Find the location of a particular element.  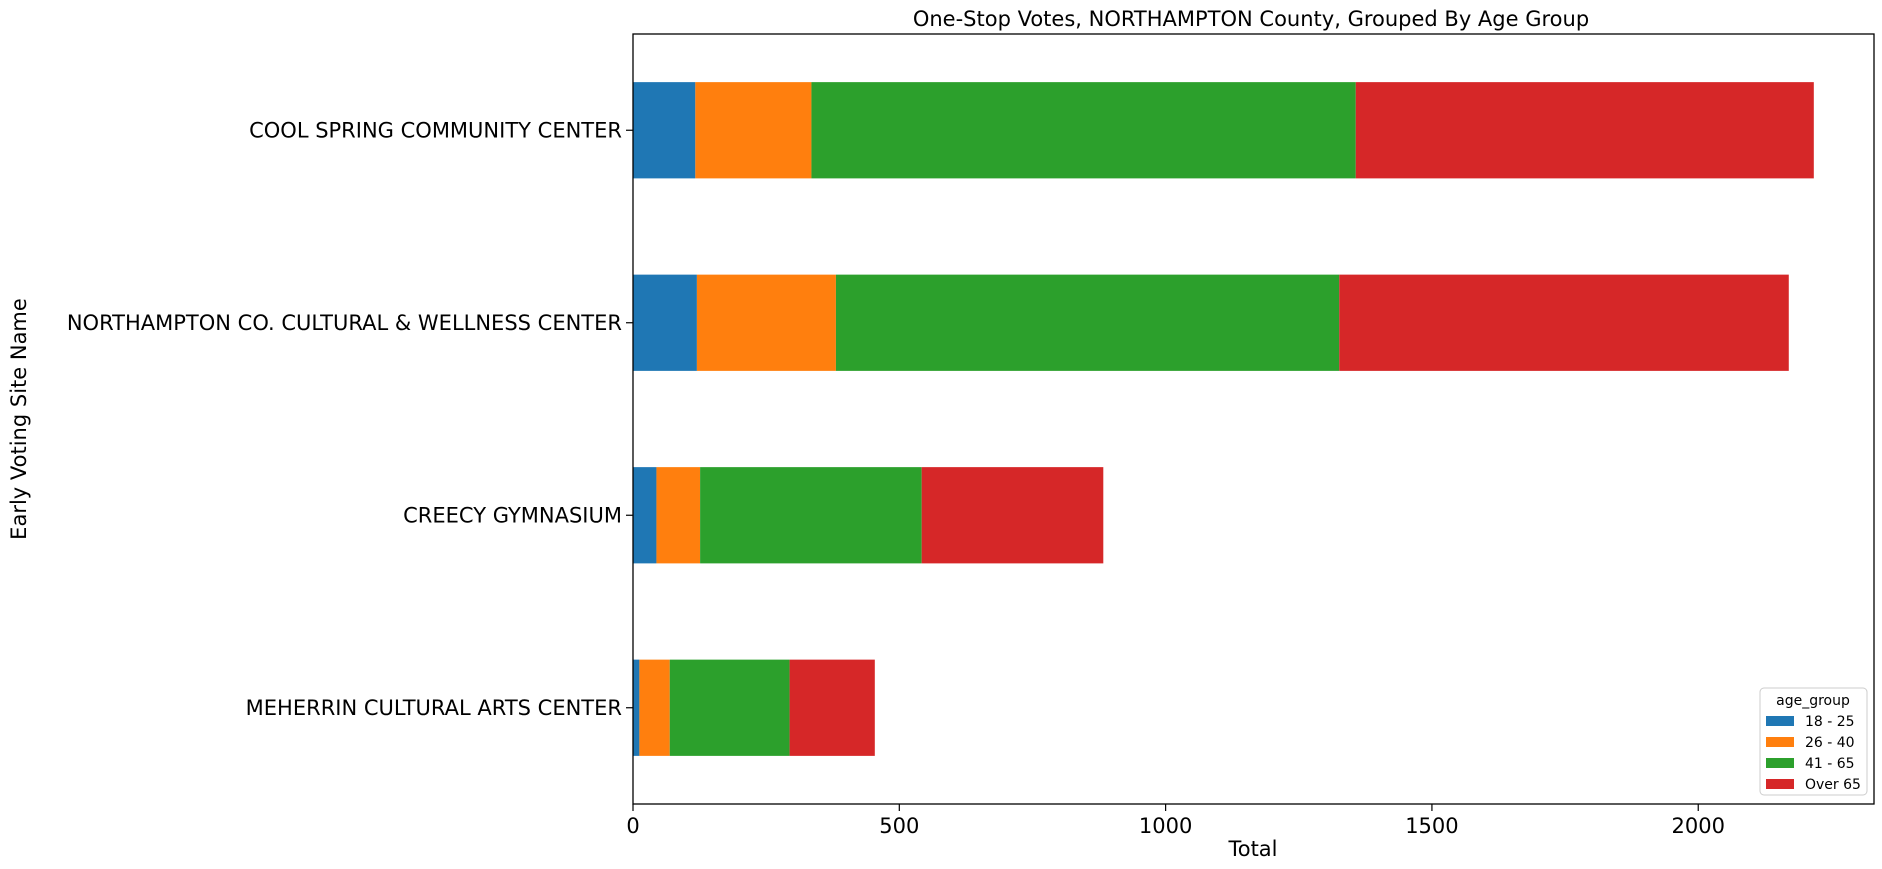

y-tick-label: MEHERRIN CULTURAL ARTS CENTER is located at coordinates (434, 708).